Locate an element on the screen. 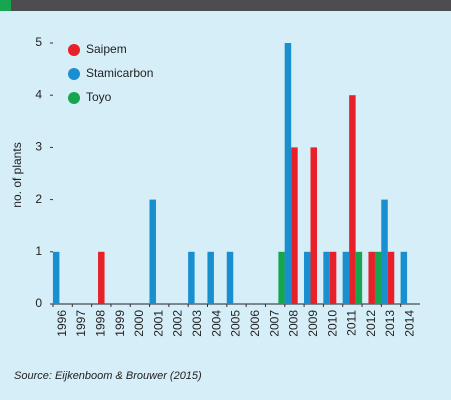 This screenshot has height=400, width=451. header-bar is located at coordinates (225, 5).